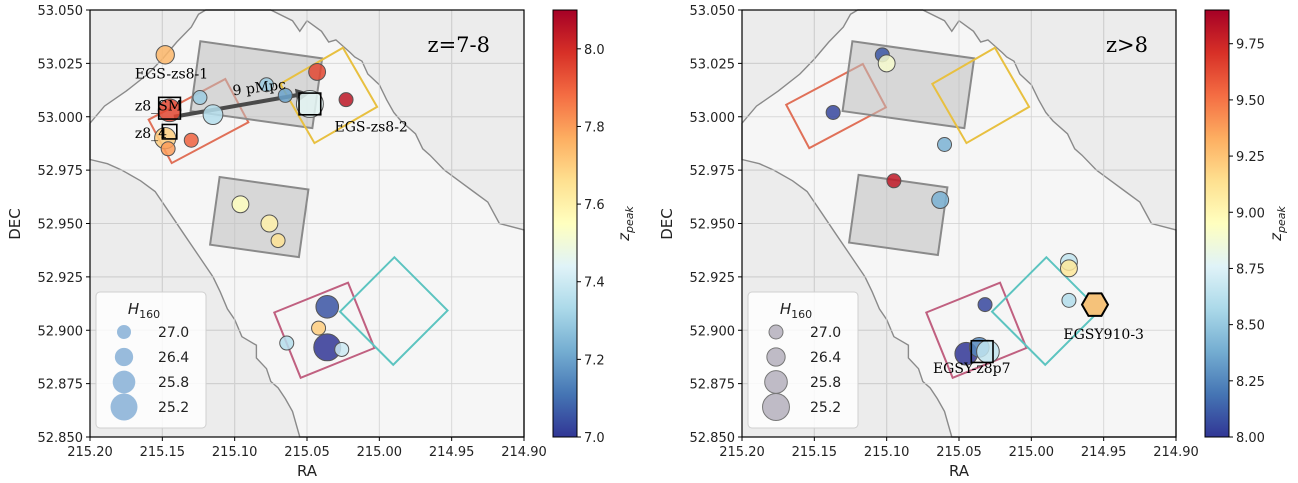 This screenshot has height=483, width=1298. What do you see at coordinates (594, 127) in the screenshot?
I see `colorbar-tick-label: 7.8` at bounding box center [594, 127].